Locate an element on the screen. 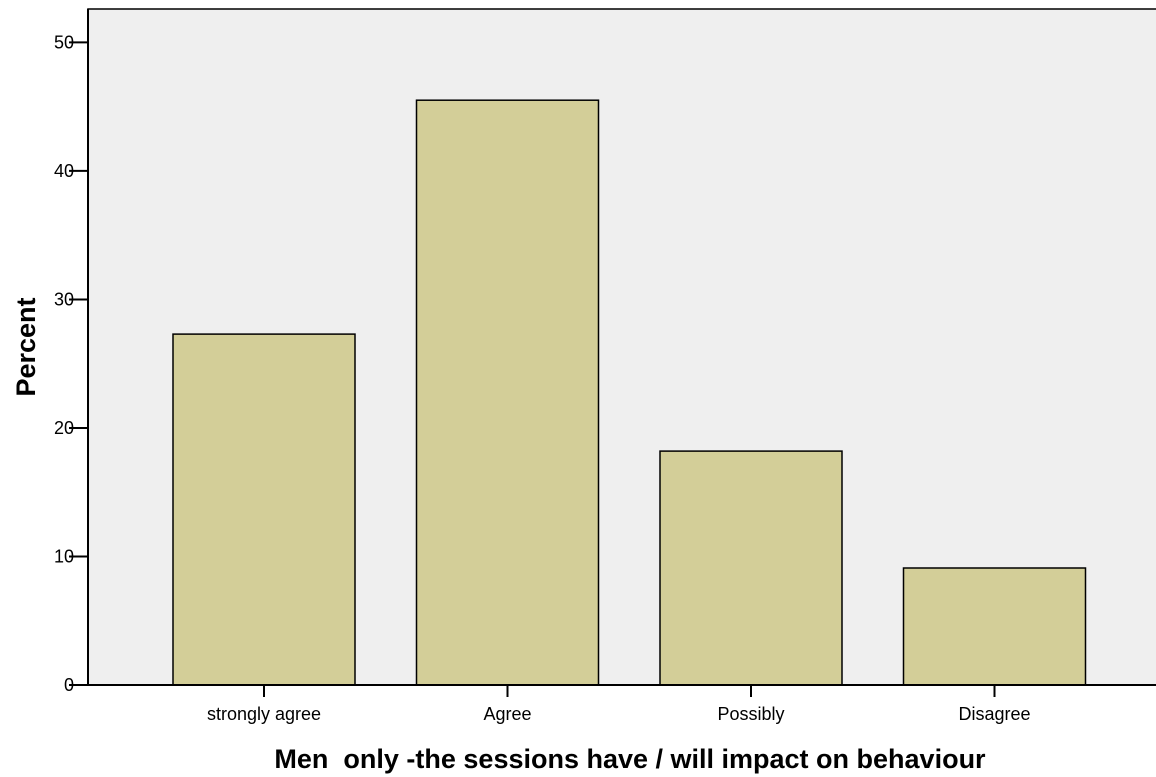  x-tick-label: Disagree is located at coordinates (994, 714).